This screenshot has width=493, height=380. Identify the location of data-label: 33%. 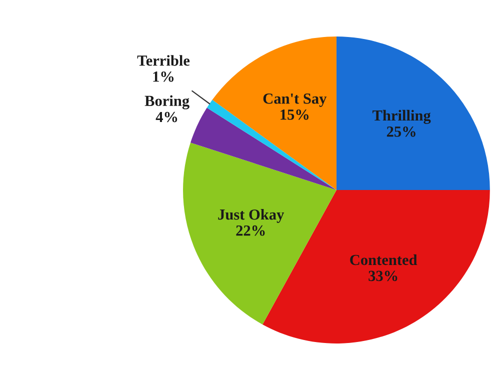
(383, 276).